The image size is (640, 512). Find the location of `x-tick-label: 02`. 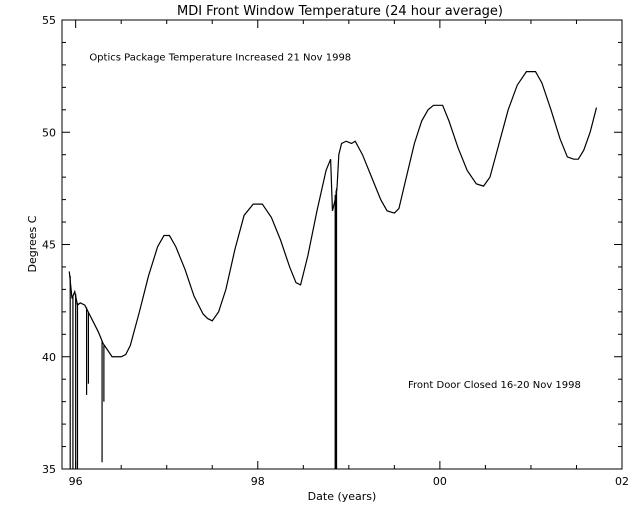

x-tick-label: 02 is located at coordinates (622, 481).